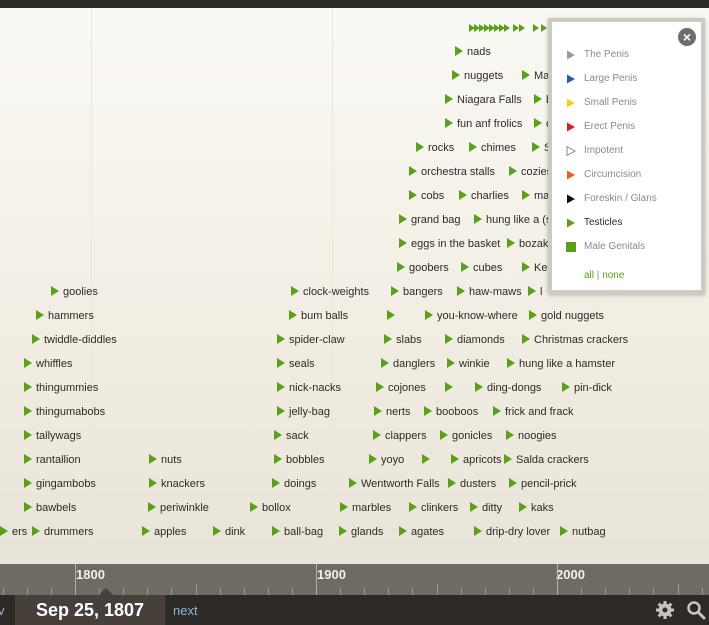 The width and height of the screenshot is (709, 625). I want to click on term-marker: fun anf frolics, so click(483, 124).